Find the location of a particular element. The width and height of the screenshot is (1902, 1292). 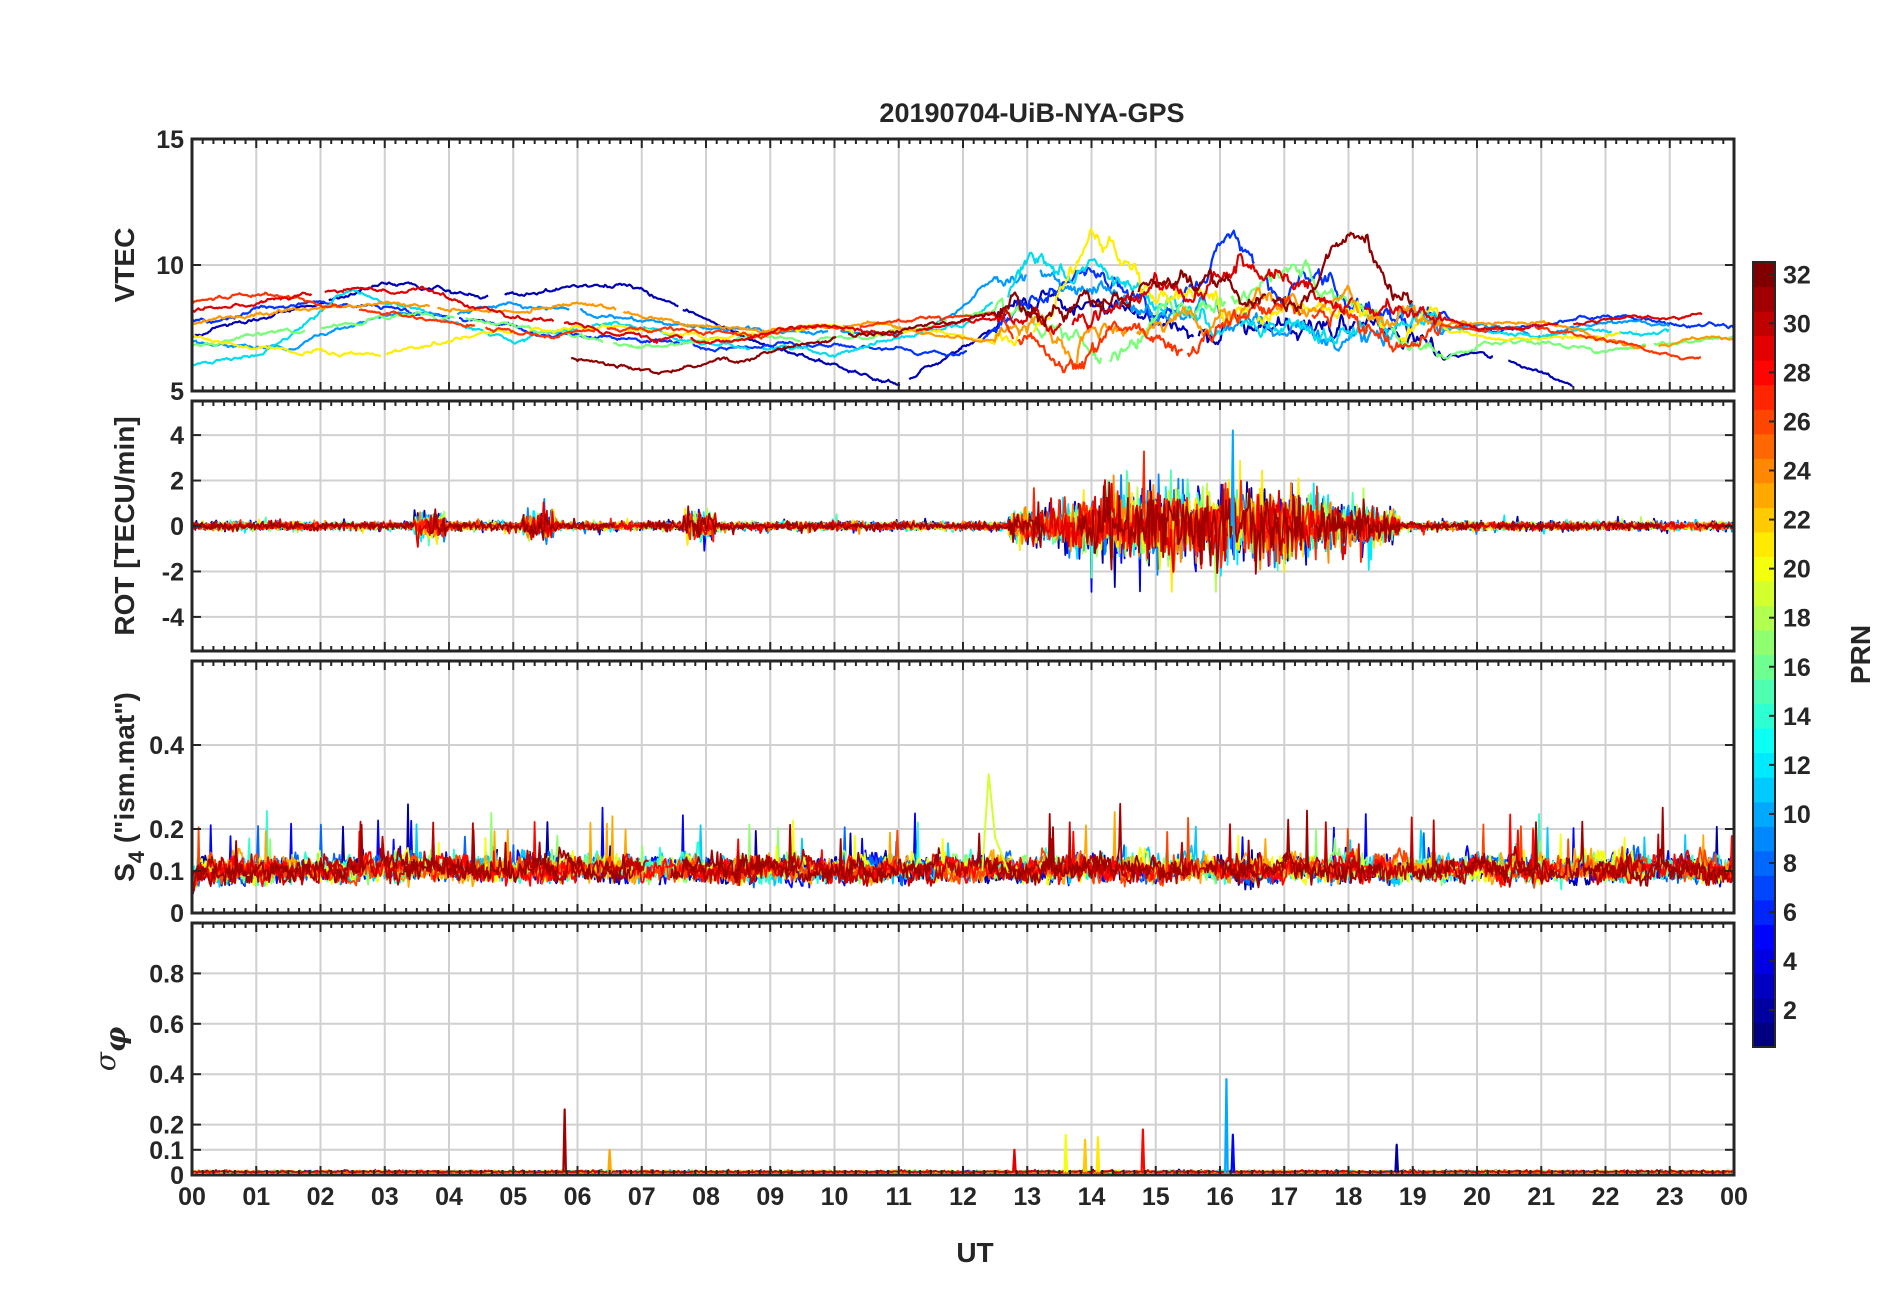

y-tick-label-sigma: 0.4 is located at coordinates (166, 1075).